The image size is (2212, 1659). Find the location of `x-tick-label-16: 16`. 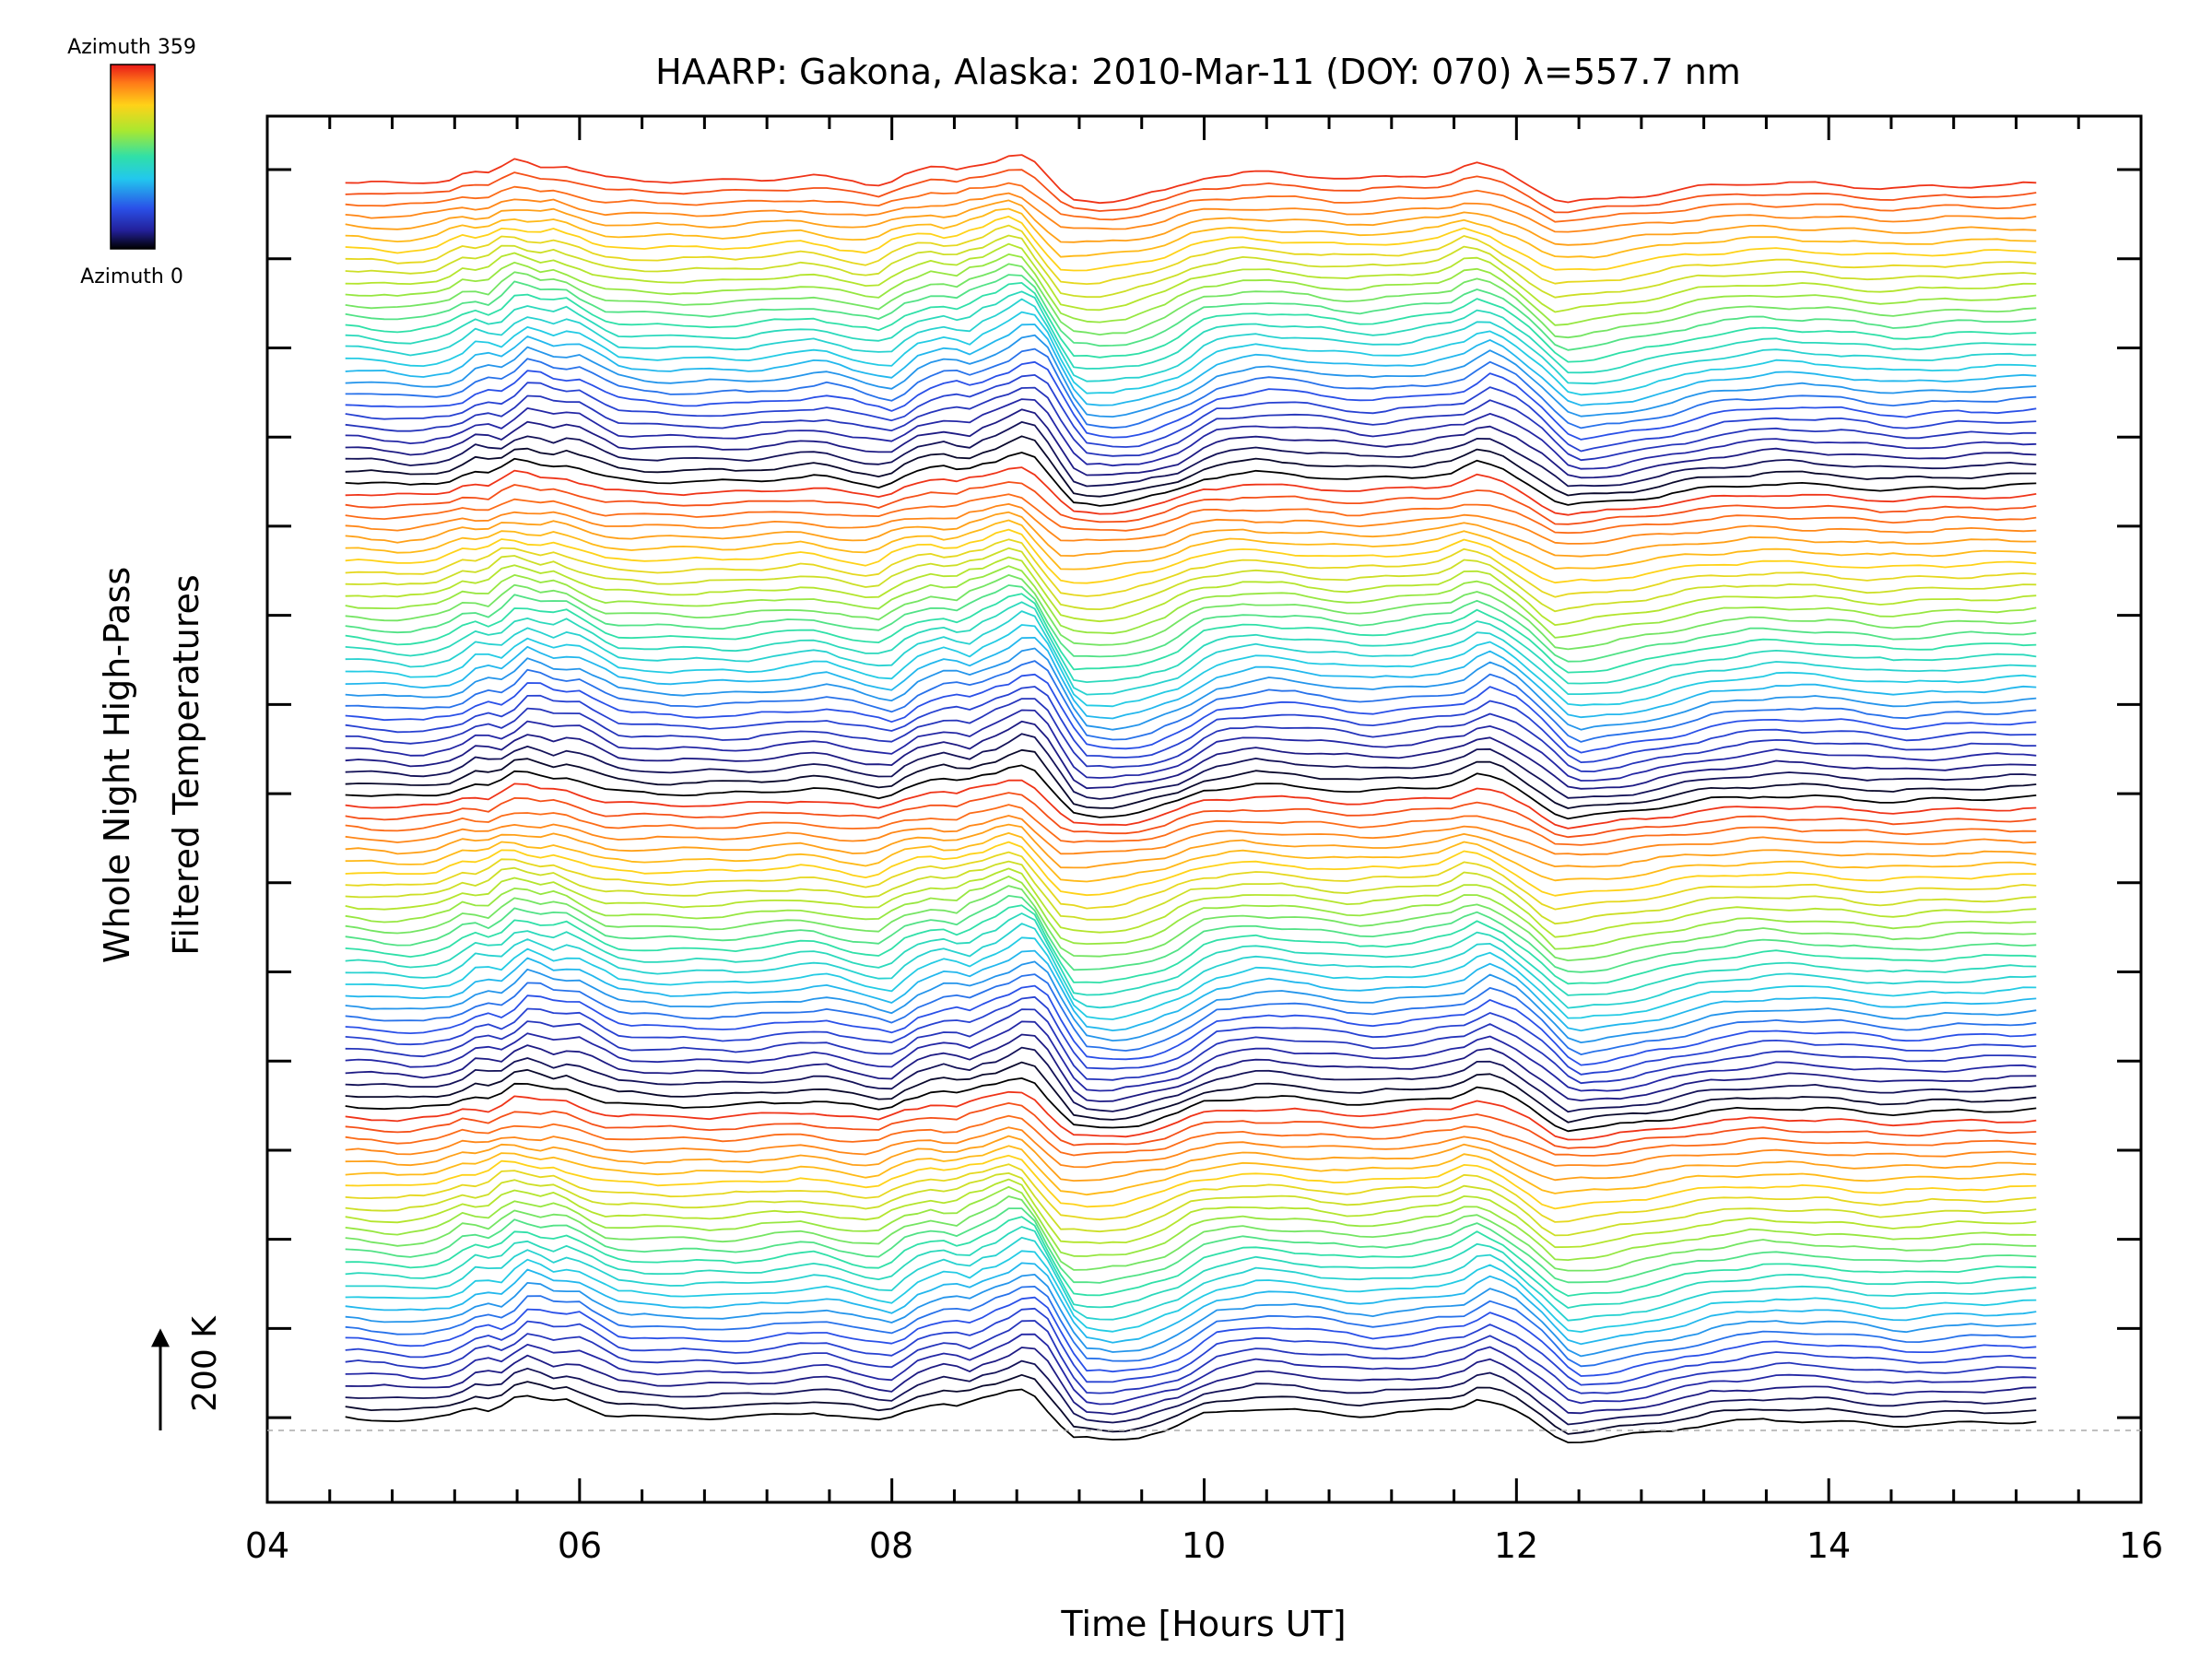

x-tick-label-16: 16 is located at coordinates (2141, 1545).